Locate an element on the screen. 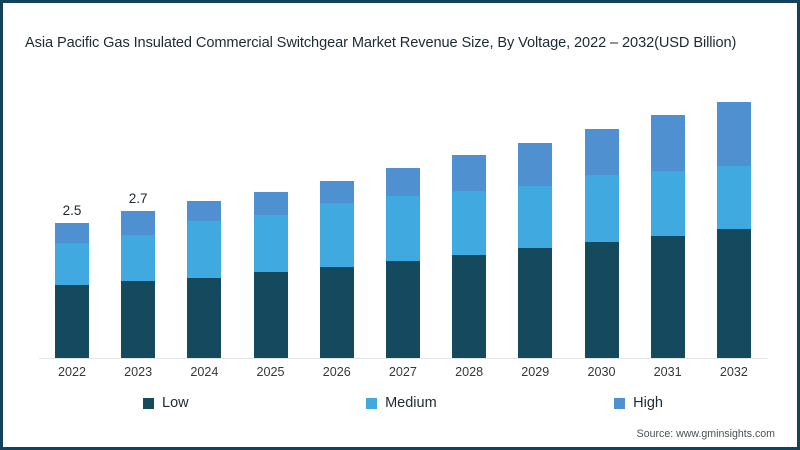  legend-item-high: High is located at coordinates (638, 403).